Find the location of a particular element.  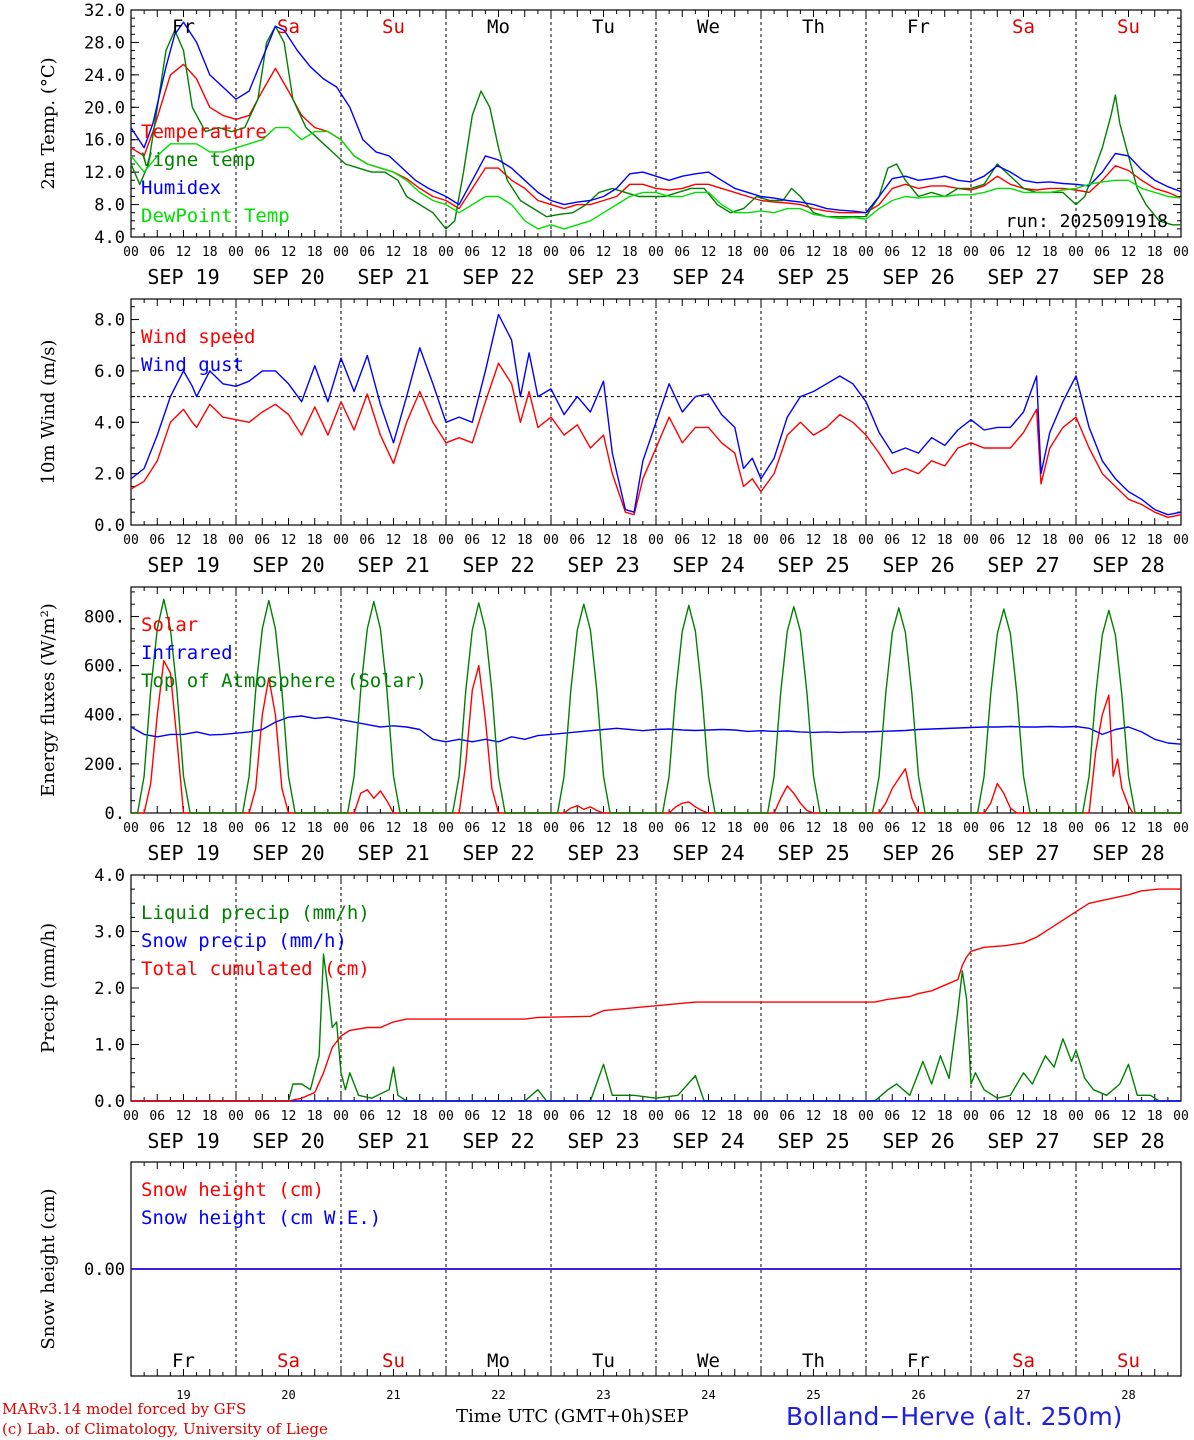

legend-entry: Snow precip (mm/h) is located at coordinates (244, 941).